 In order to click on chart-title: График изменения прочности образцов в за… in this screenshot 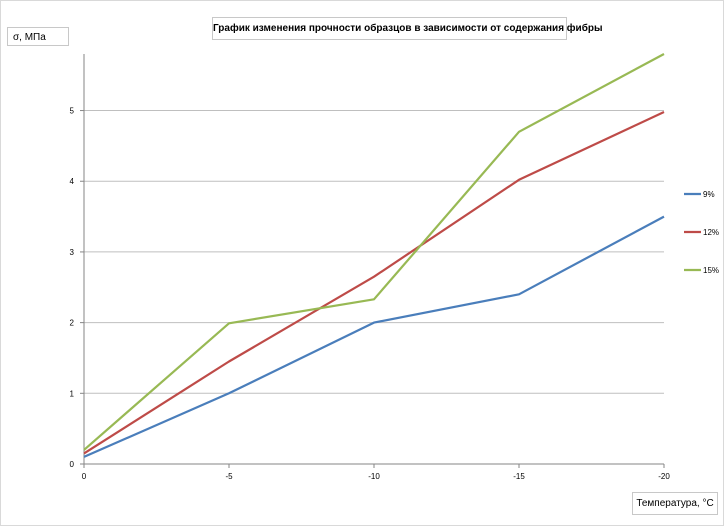, I will do `click(407, 28)`.